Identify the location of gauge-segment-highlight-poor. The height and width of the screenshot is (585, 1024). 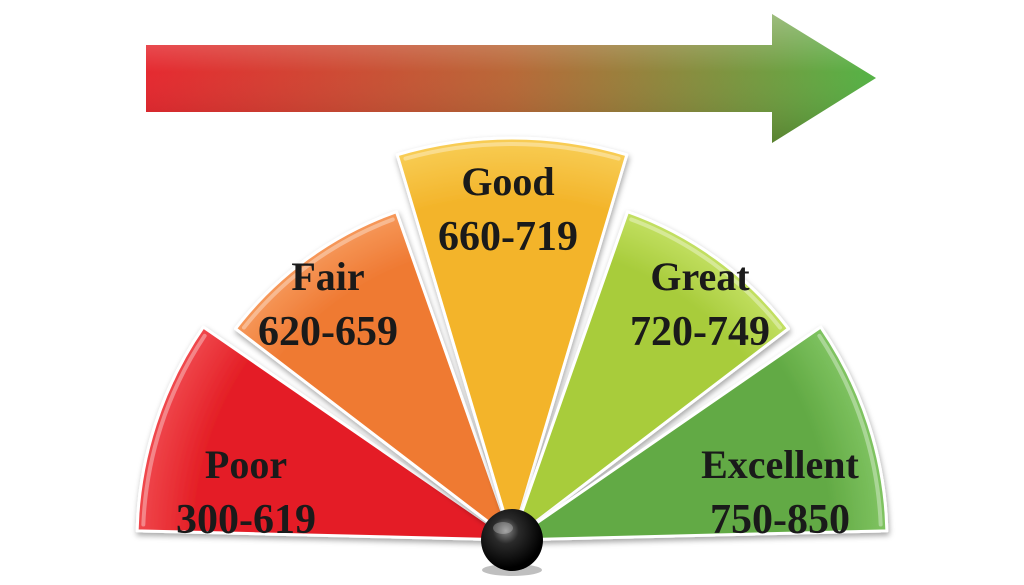
(174, 430).